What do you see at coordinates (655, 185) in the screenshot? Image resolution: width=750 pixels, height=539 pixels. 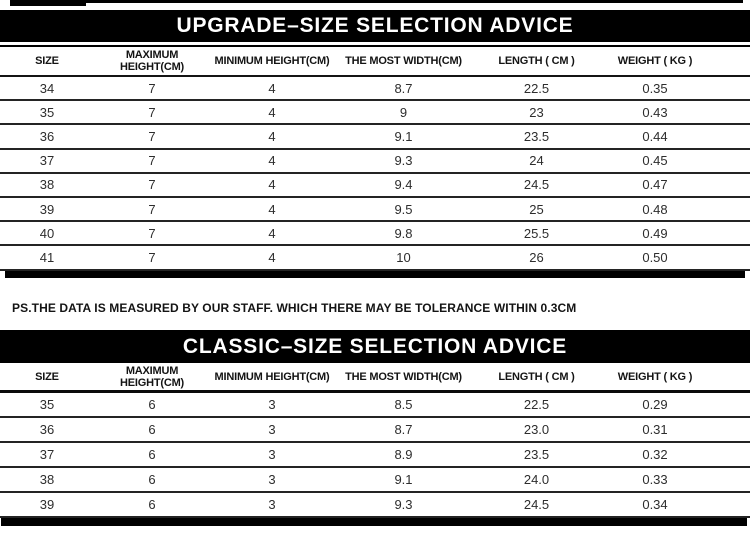 I see `table-cell: 0.47` at bounding box center [655, 185].